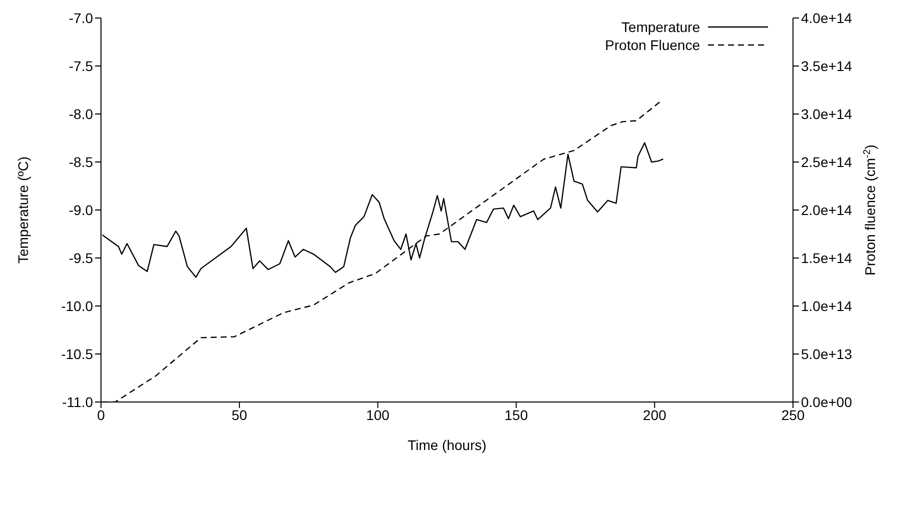 Image resolution: width=901 pixels, height=506 pixels. What do you see at coordinates (654, 414) in the screenshot?
I see `x-tick-label: 200` at bounding box center [654, 414].